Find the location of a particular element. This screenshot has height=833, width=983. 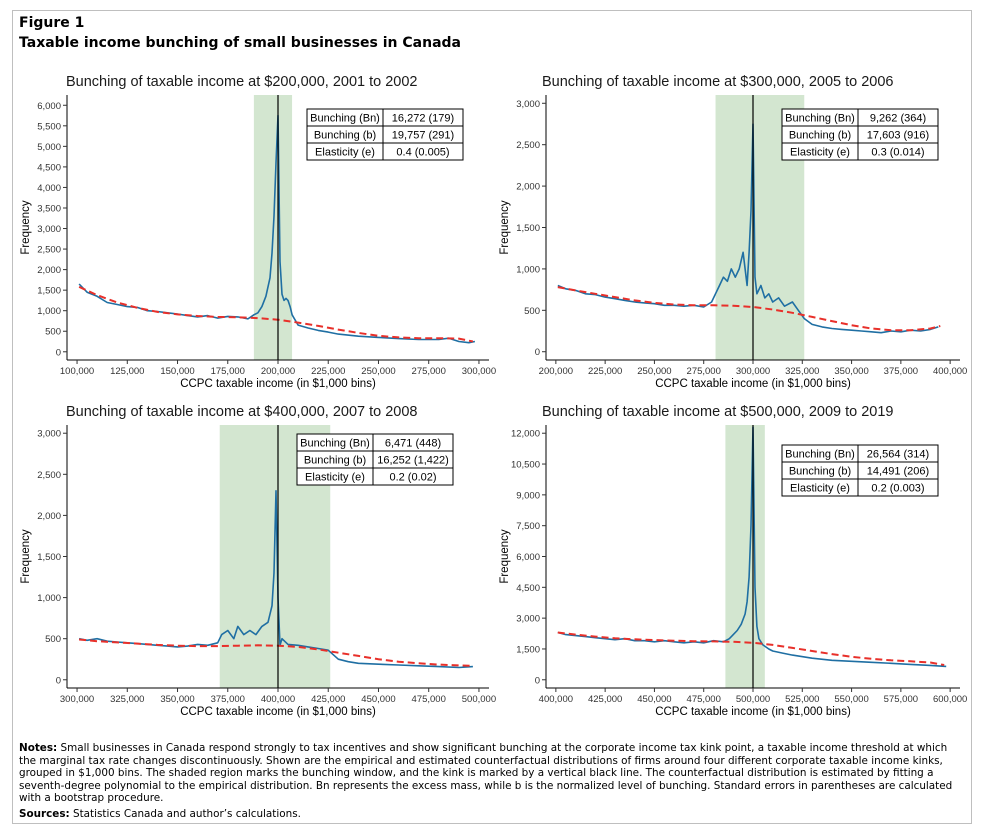

y-tick-label: 9,000 is located at coordinates (528, 495).